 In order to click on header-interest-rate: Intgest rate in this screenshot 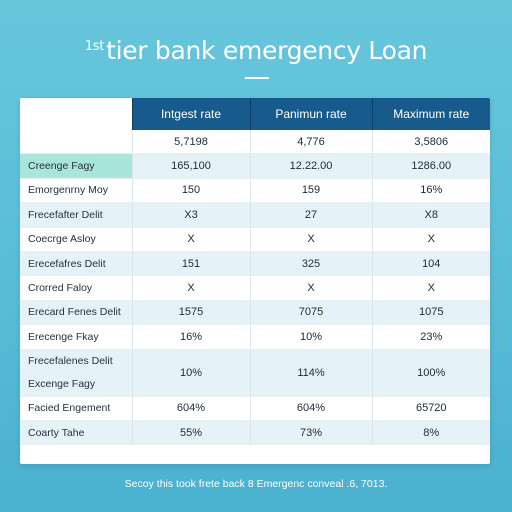, I will do `click(190, 114)`.